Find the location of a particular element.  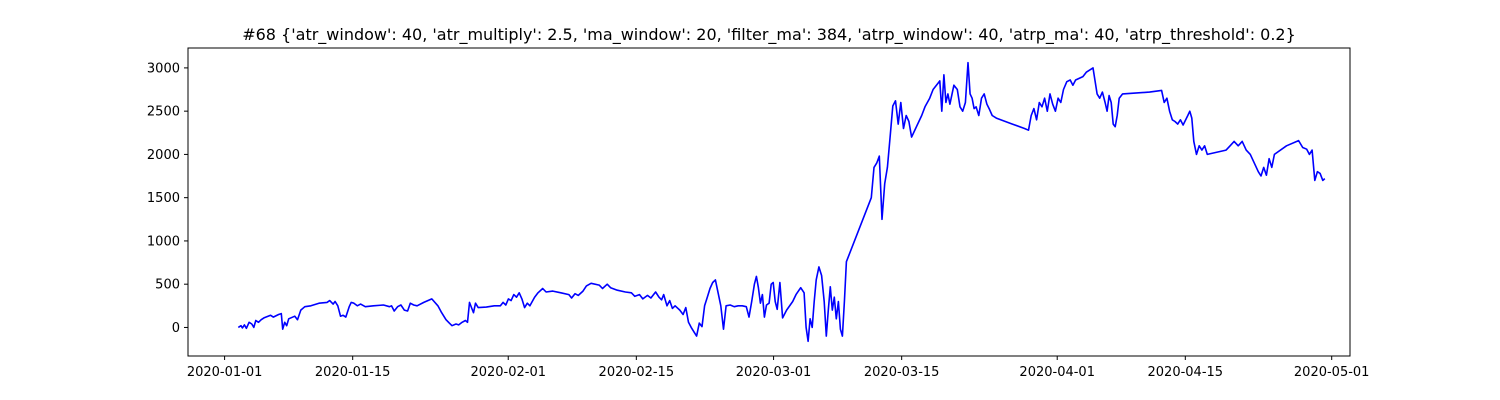

x-tick-label: 2020-04-01 is located at coordinates (1057, 372).